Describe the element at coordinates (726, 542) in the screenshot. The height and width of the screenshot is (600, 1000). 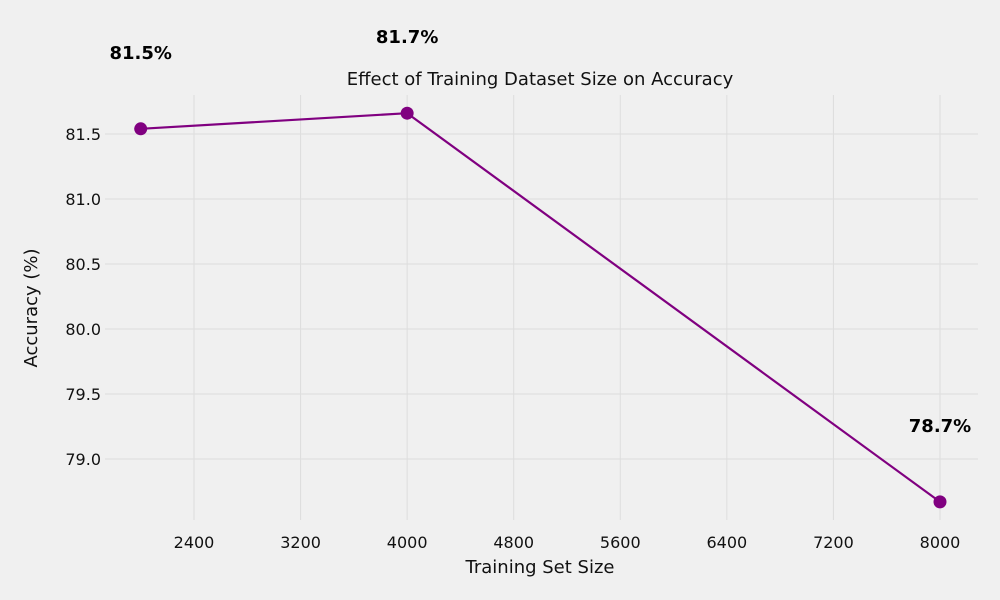
I see `x-tick-label: 6400` at that location.